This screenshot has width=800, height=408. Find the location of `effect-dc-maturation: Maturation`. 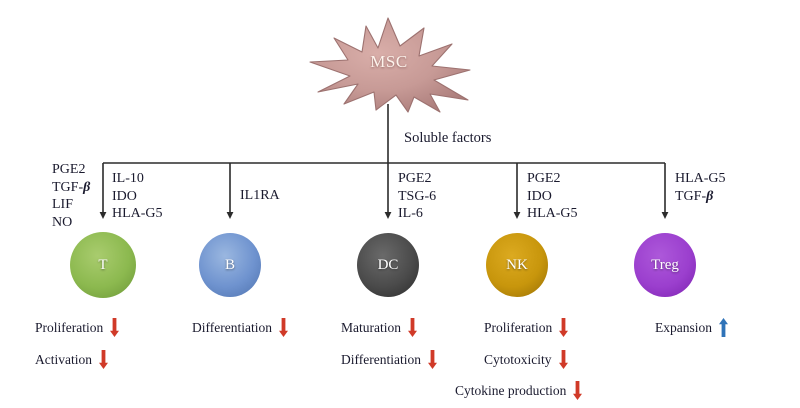

effect-dc-maturation: Maturation is located at coordinates (379, 327).